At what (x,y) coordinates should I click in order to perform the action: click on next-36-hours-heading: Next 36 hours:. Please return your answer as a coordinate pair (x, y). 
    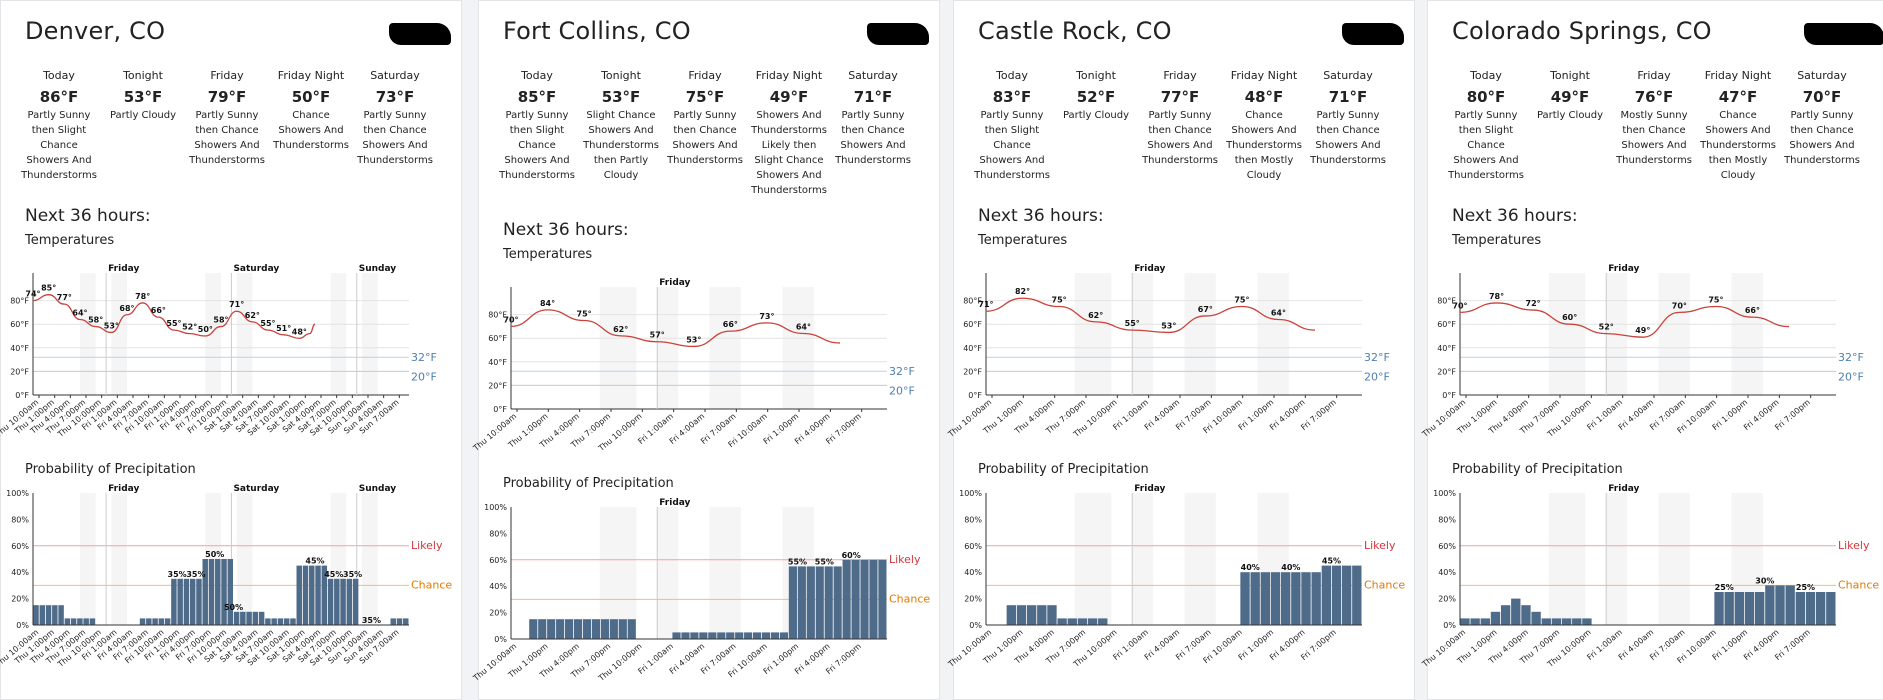
    Looking at the image, I should click on (566, 230).